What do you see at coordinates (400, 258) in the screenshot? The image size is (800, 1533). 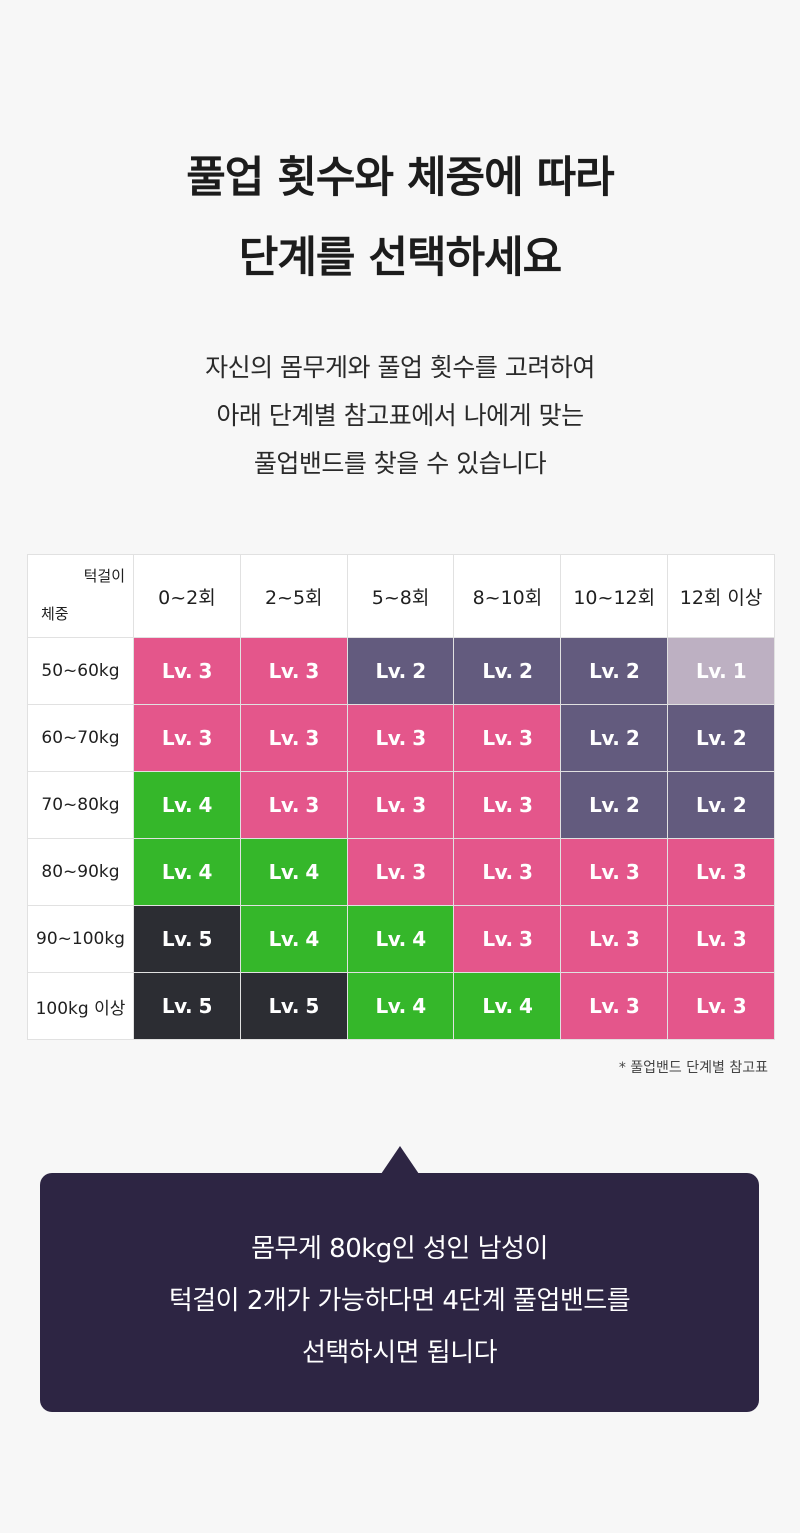 I see `title-line-2: 단계를 선택하세요` at bounding box center [400, 258].